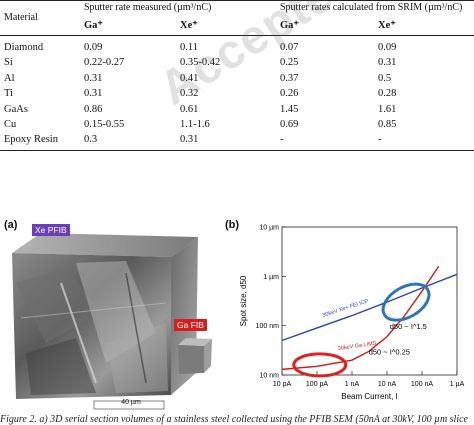  What do you see at coordinates (11, 225) in the screenshot?
I see `panel-a-label: (a)` at bounding box center [11, 225].